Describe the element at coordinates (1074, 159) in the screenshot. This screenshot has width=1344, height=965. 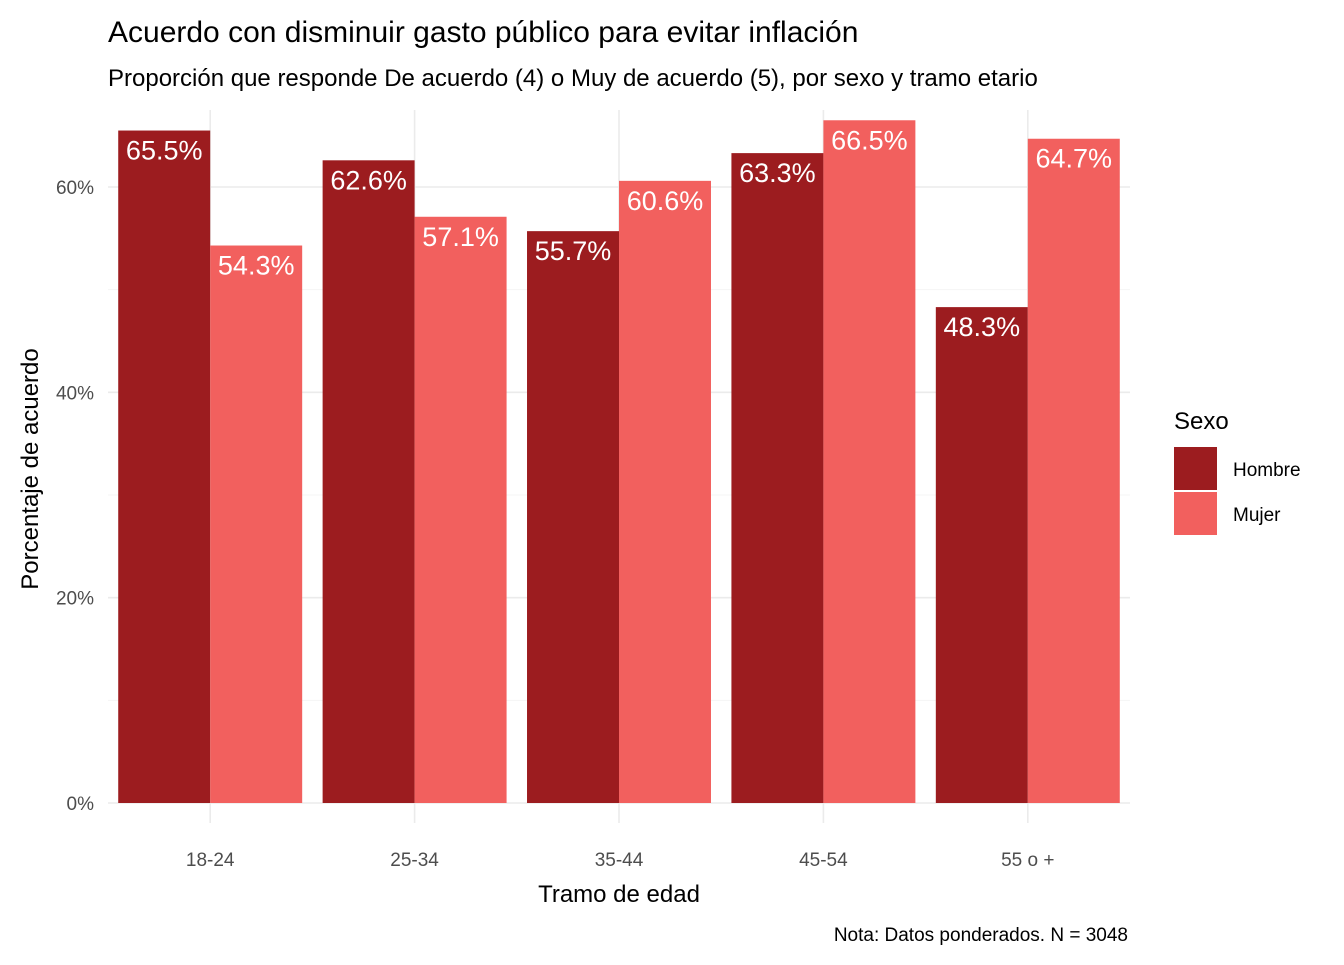
I see `bar-label: 64.7%` at that location.